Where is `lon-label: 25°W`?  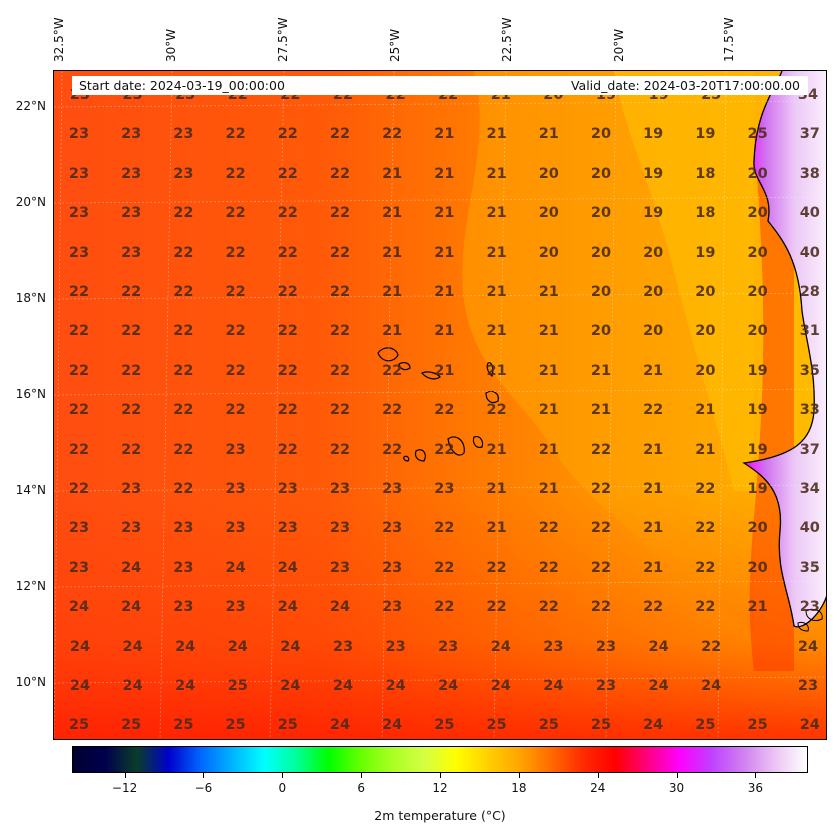 lon-label: 25°W is located at coordinates (395, 45).